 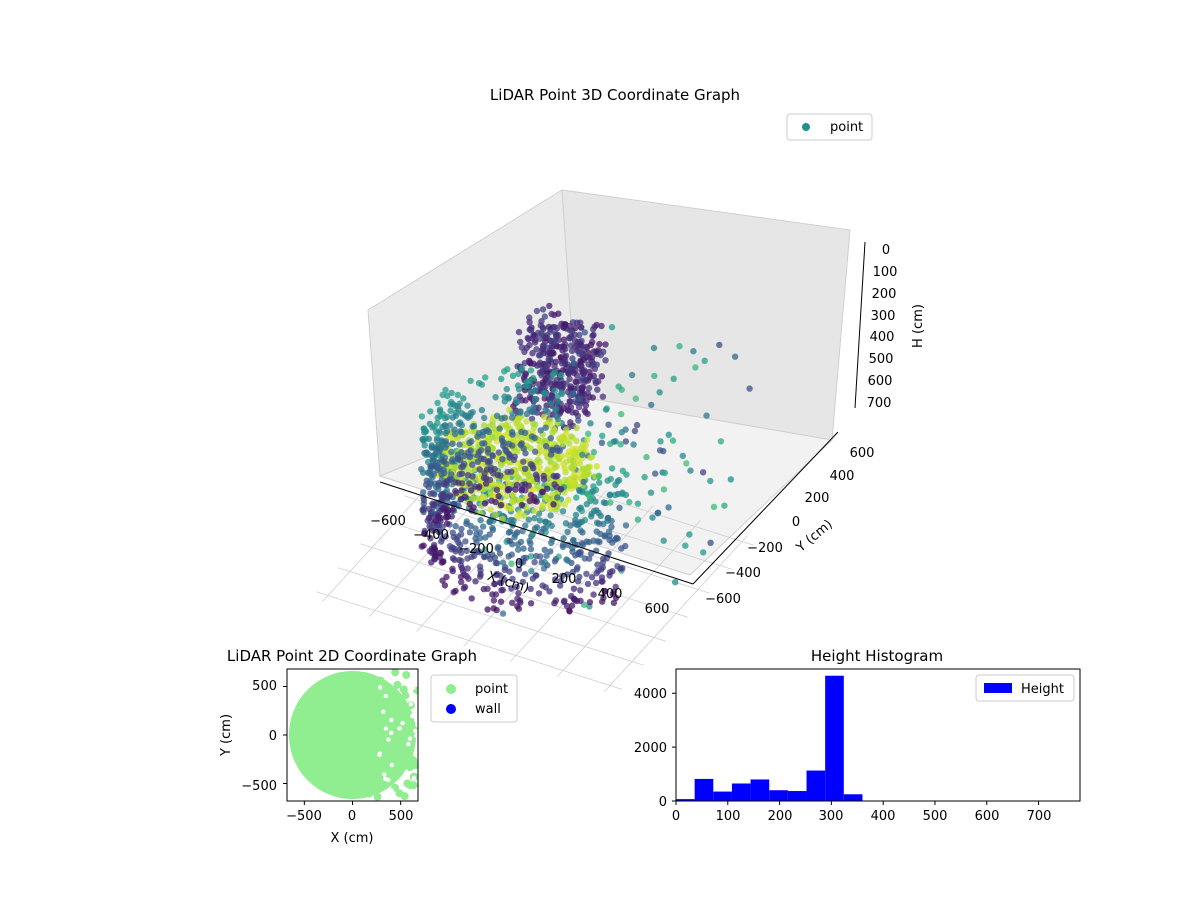 I want to click on y-tick-2d: 500, so click(x=264, y=686).